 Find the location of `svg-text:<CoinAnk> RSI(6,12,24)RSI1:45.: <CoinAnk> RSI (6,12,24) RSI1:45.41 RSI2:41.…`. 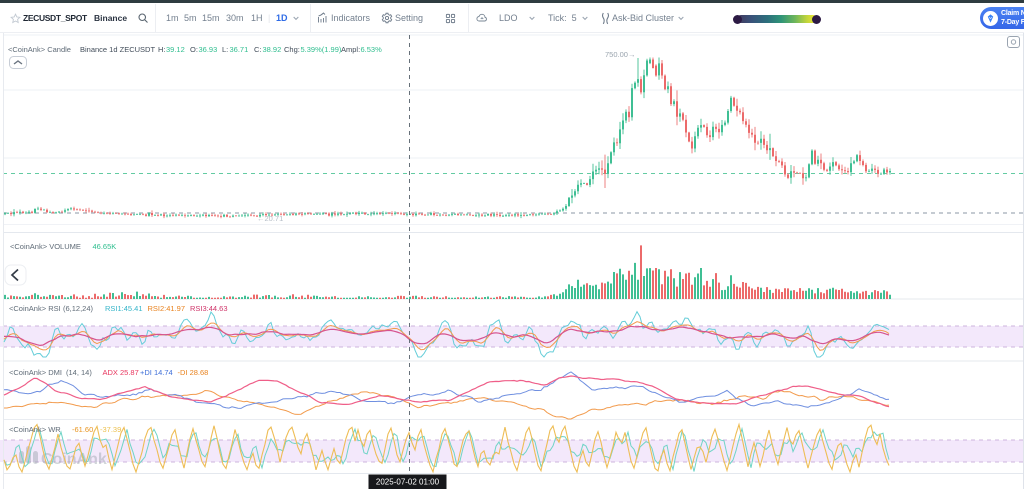

svg-text:<CoinAnk> RSI(6,12,24)RSI1:45.: <CoinAnk> RSI (6,12,24) RSI1:45.41 RSI2:41.… is located at coordinates (118, 308).